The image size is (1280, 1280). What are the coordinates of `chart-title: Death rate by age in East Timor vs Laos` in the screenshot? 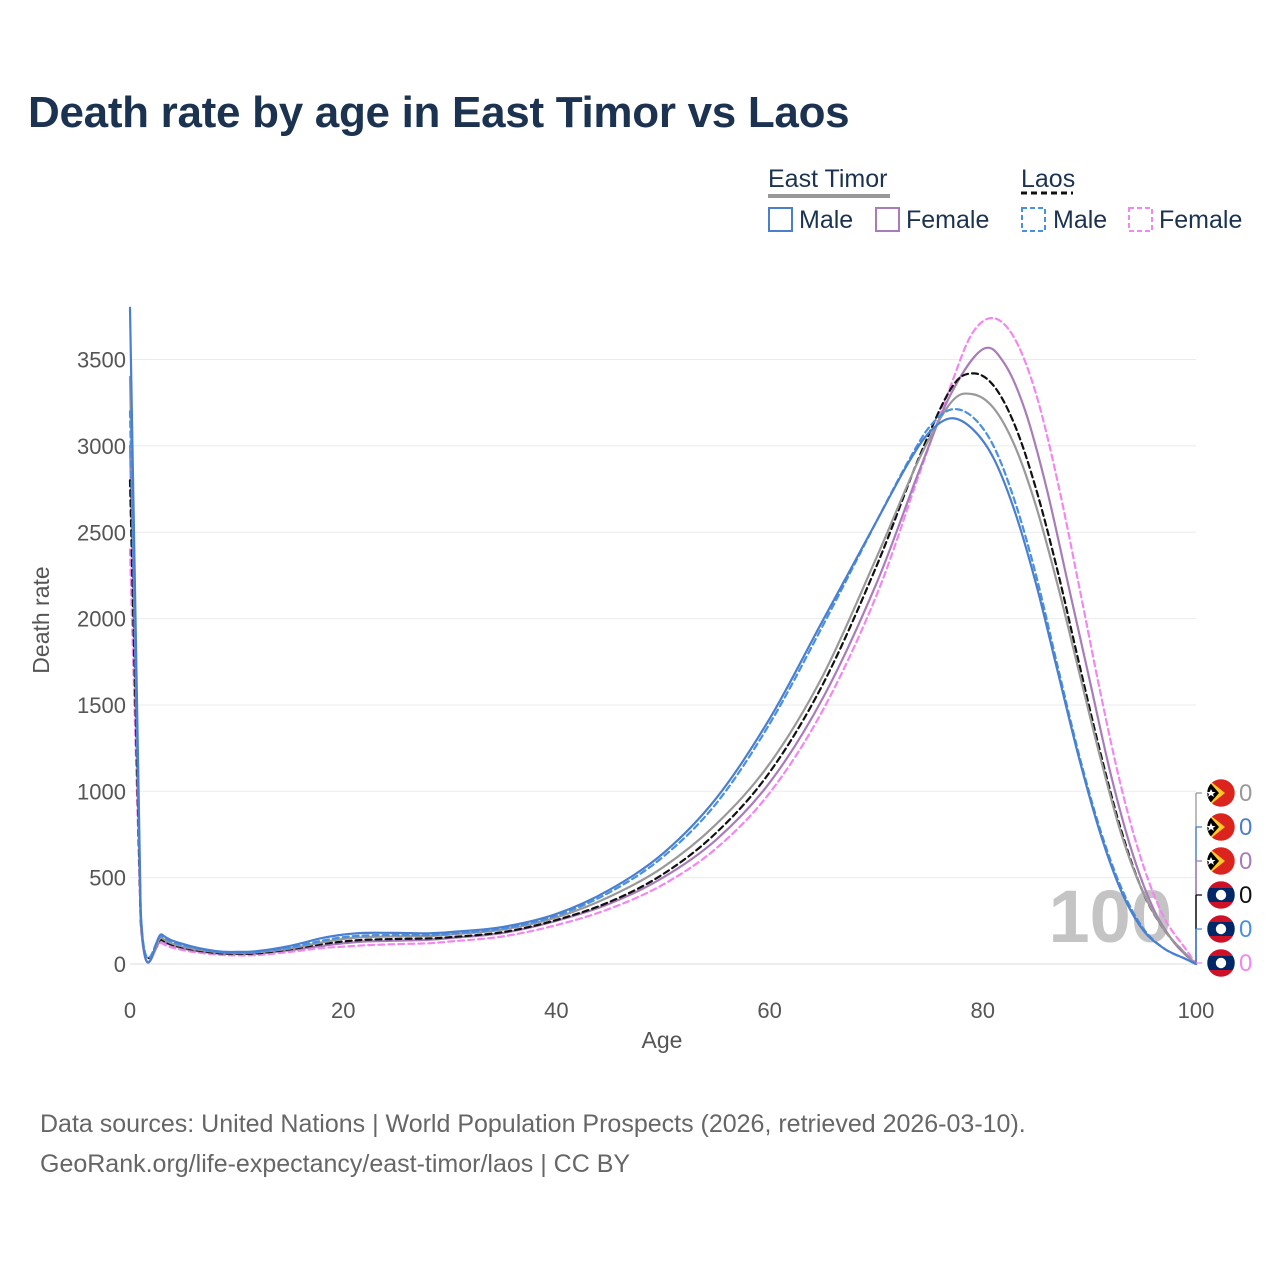 It's located at (439, 112).